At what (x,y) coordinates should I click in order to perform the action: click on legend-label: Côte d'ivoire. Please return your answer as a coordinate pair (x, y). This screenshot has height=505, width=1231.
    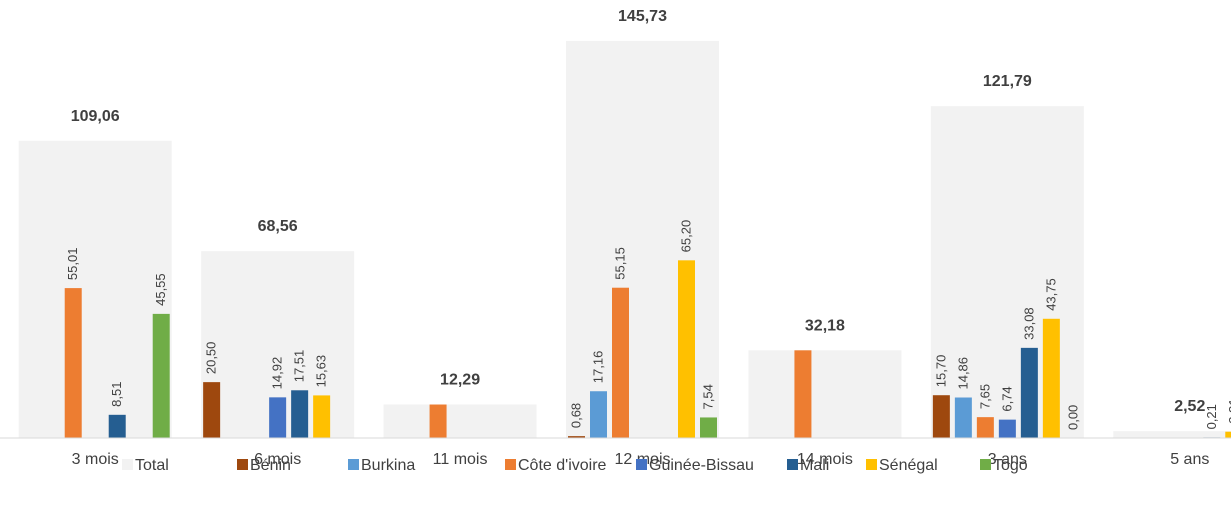
    Looking at the image, I should click on (562, 465).